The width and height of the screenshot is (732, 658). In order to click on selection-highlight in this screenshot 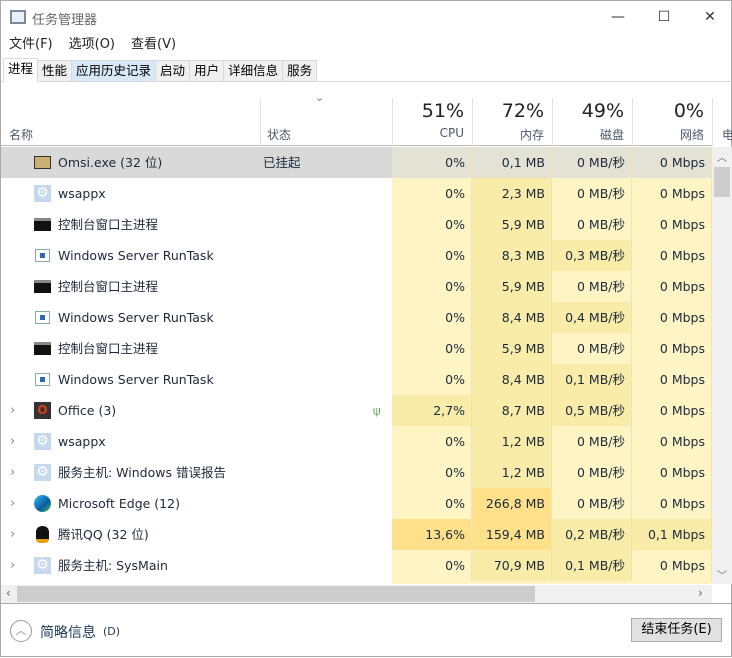, I will do `click(196, 162)`.